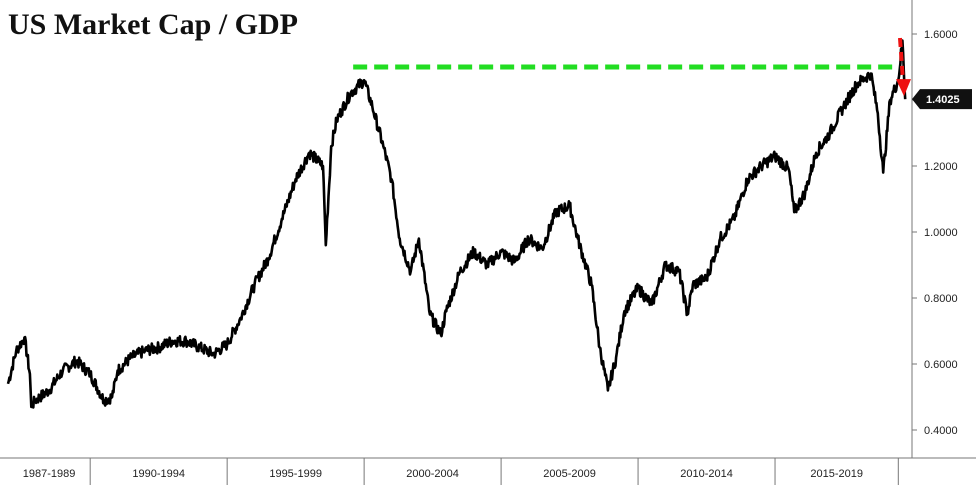  What do you see at coordinates (569, 474) in the screenshot?
I see `x-category-label: 2005-2009` at bounding box center [569, 474].